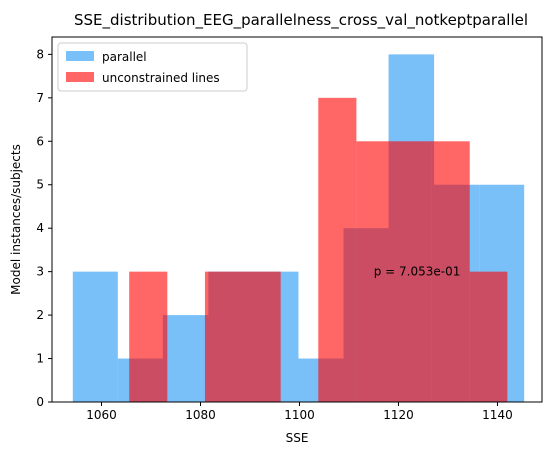  I want to click on p-value-annotation: p = 7.053e-01, so click(417, 272).